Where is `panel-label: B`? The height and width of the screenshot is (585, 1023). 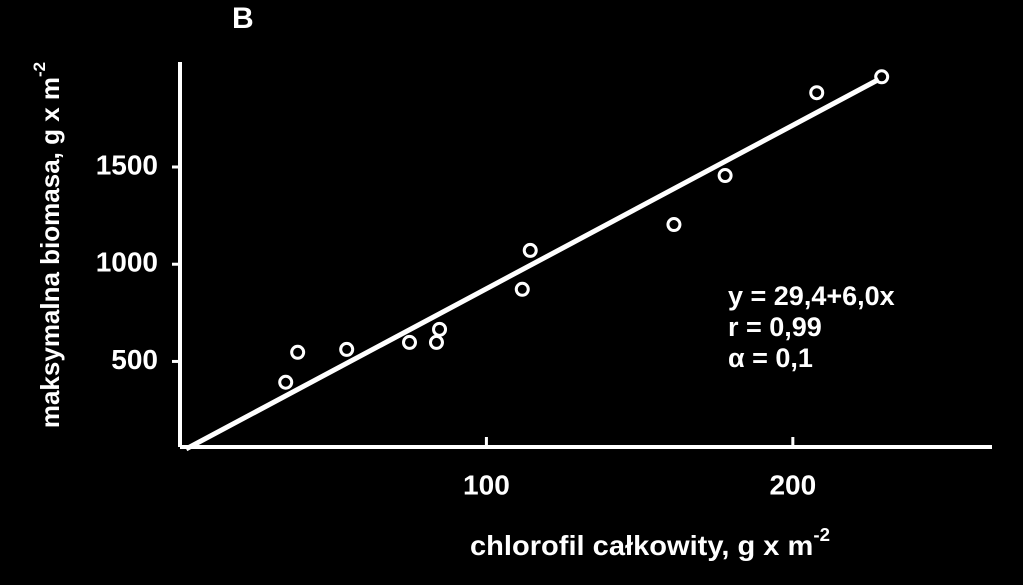 panel-label: B is located at coordinates (243, 18).